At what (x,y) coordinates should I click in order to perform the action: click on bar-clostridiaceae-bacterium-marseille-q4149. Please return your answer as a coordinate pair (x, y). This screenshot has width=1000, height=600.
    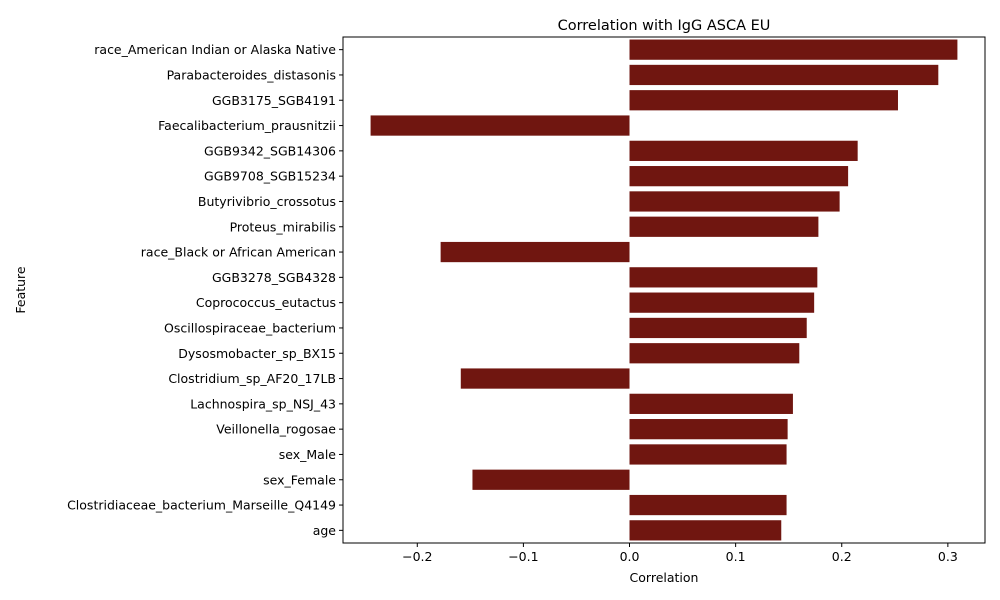
    Looking at the image, I should click on (708, 505).